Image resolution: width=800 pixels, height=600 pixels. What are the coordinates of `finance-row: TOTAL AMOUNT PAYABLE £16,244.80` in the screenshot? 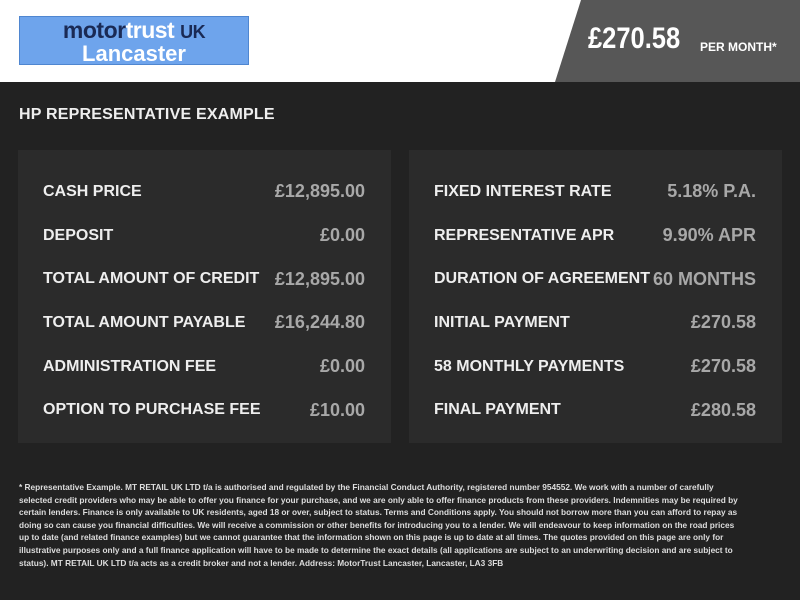 It's located at (204, 323).